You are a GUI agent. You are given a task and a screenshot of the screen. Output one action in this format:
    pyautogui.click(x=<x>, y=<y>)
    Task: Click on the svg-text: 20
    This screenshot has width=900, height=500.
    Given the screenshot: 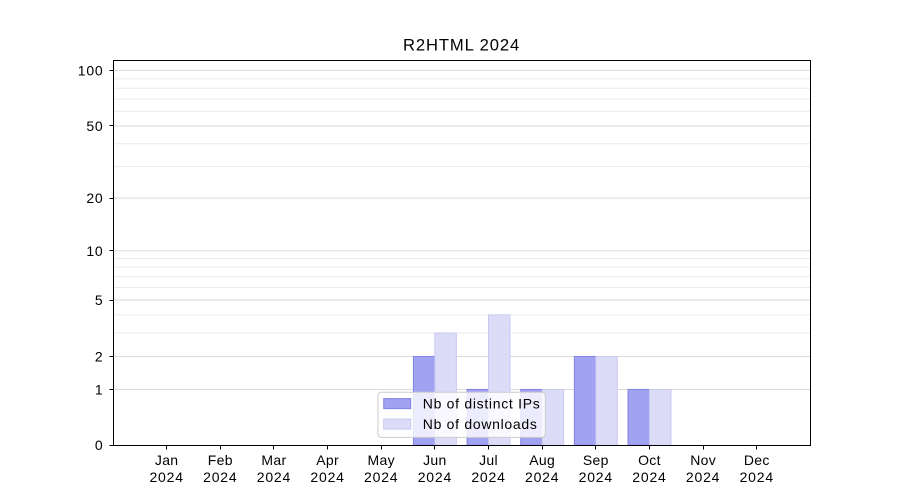 What is the action you would take?
    pyautogui.click(x=94, y=198)
    